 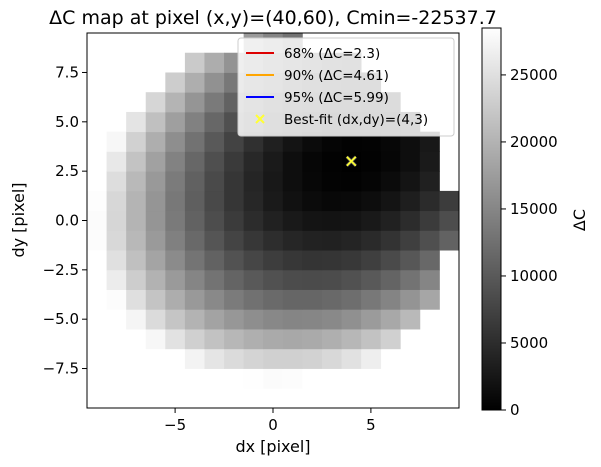 I want to click on x-axis-label: dx [pixel], so click(x=272, y=446).